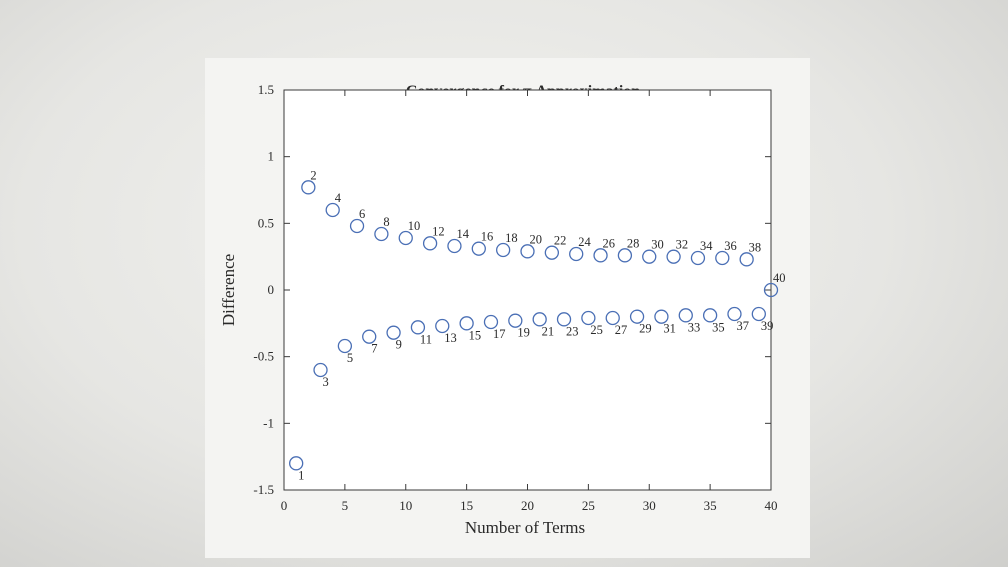 The height and width of the screenshot is (567, 1008). Describe the element at coordinates (271, 156) in the screenshot. I see `y-tick-label: 1` at that location.